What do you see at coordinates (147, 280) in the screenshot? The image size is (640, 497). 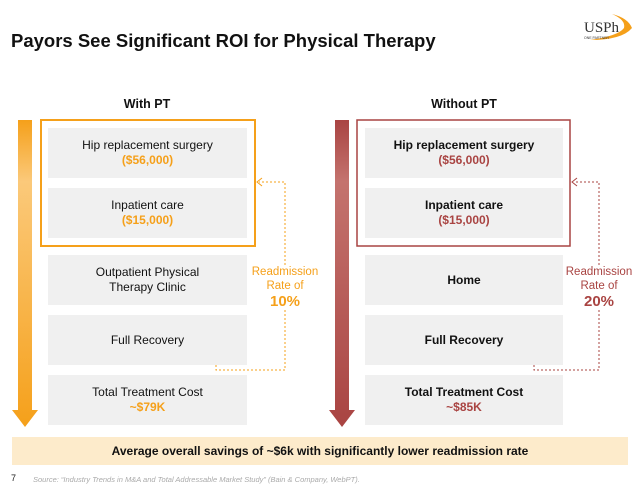 I see `with-pt-step: Outpatient Physical Therapy Clinic` at bounding box center [147, 280].